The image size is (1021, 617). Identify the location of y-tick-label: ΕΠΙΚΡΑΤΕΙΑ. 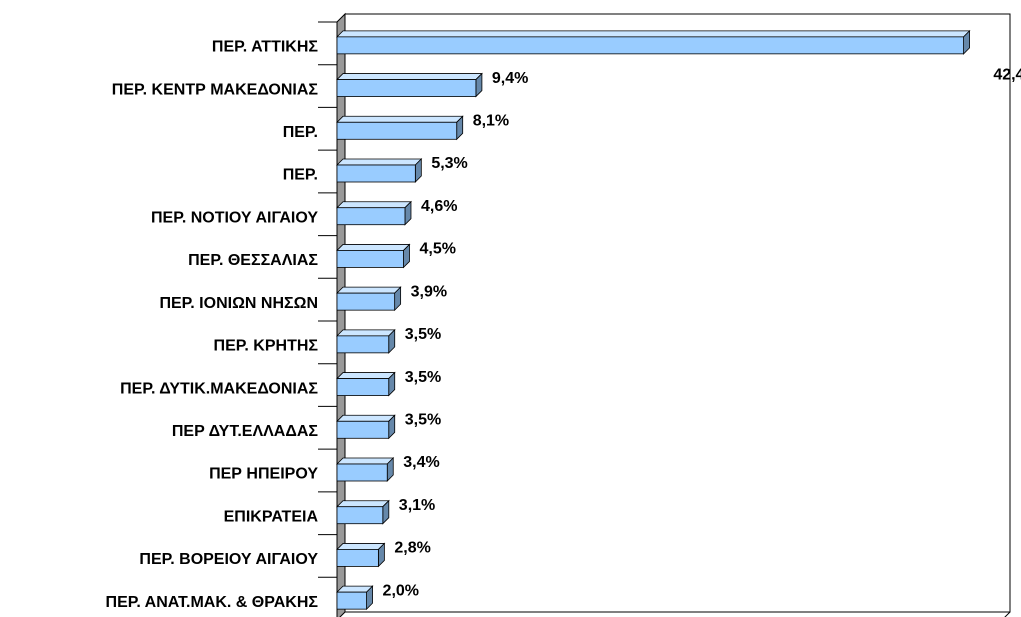
(271, 516).